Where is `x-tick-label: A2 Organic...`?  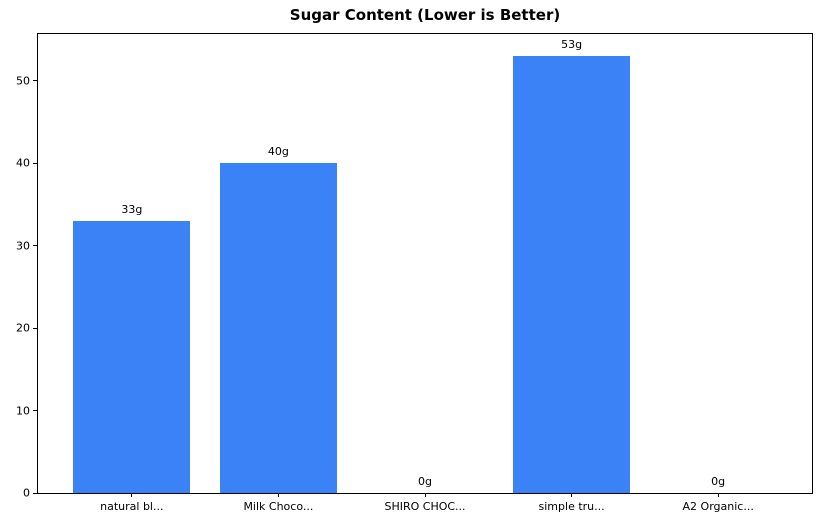
x-tick-label: A2 Organic... is located at coordinates (718, 506).